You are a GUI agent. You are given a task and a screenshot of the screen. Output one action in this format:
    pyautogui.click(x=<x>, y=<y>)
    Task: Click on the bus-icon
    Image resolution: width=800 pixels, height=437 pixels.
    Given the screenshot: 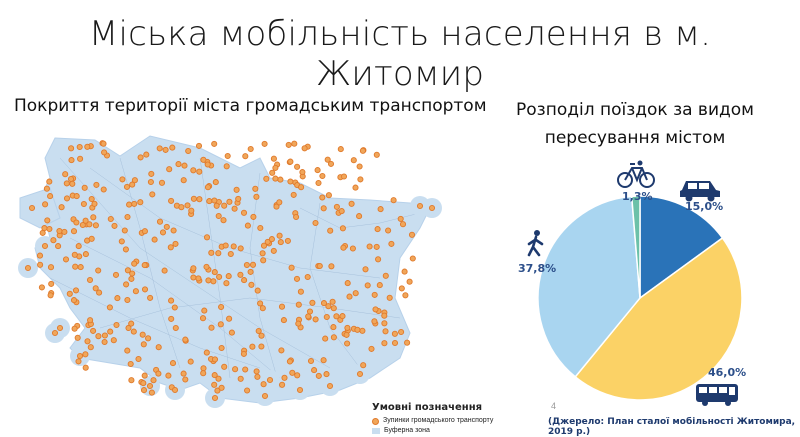 What is the action you would take?
    pyautogui.click(x=717, y=395)
    